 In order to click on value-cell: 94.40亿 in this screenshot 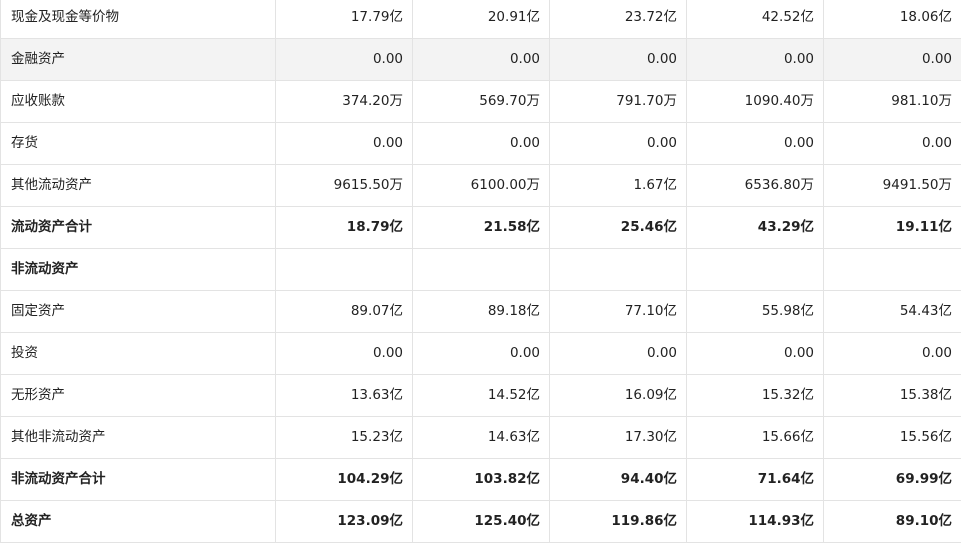, I will do `click(618, 479)`.